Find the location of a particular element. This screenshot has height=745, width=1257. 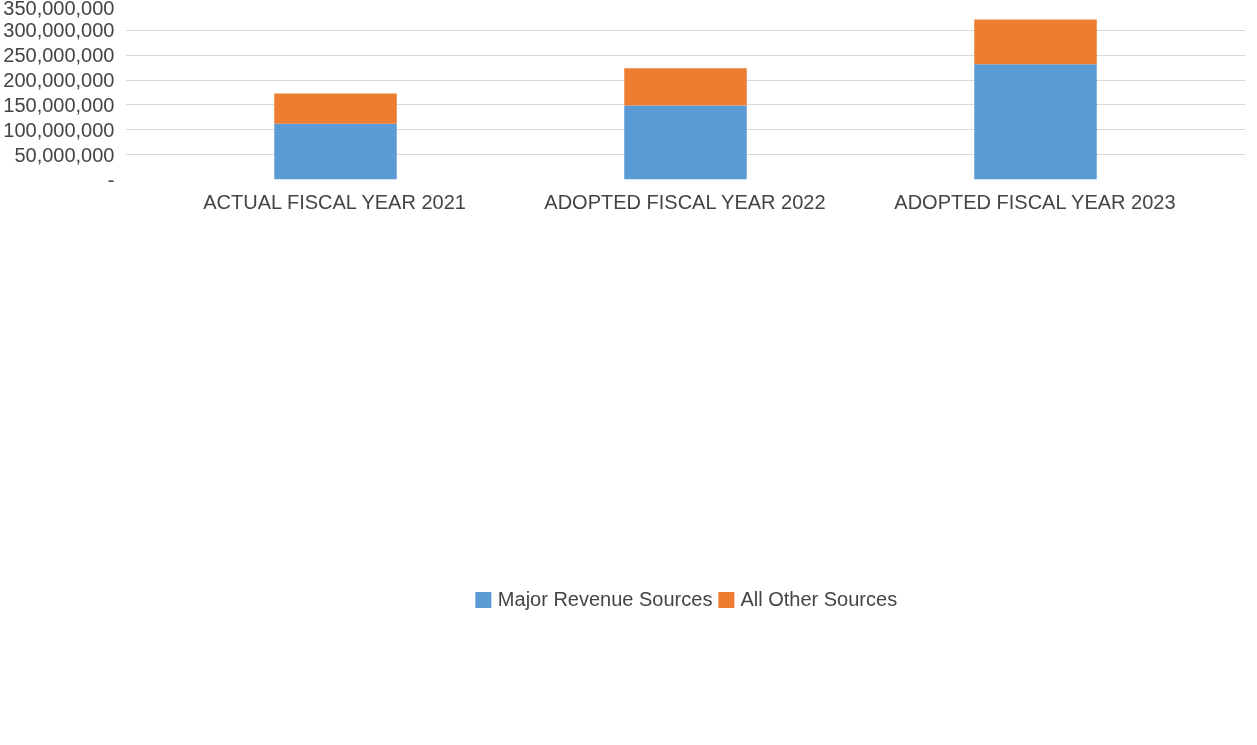

legend-label: All Other Sources is located at coordinates (819, 599).